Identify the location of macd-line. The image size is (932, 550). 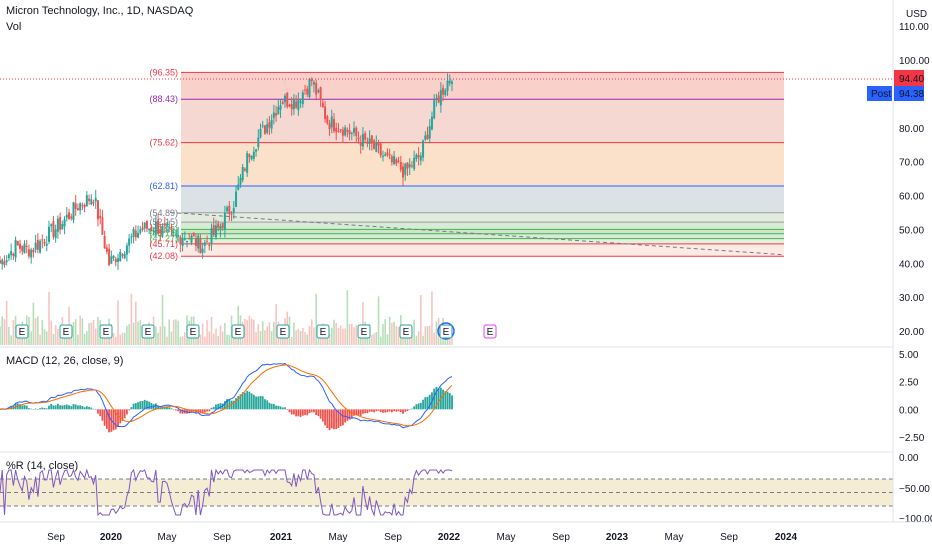
(226, 396).